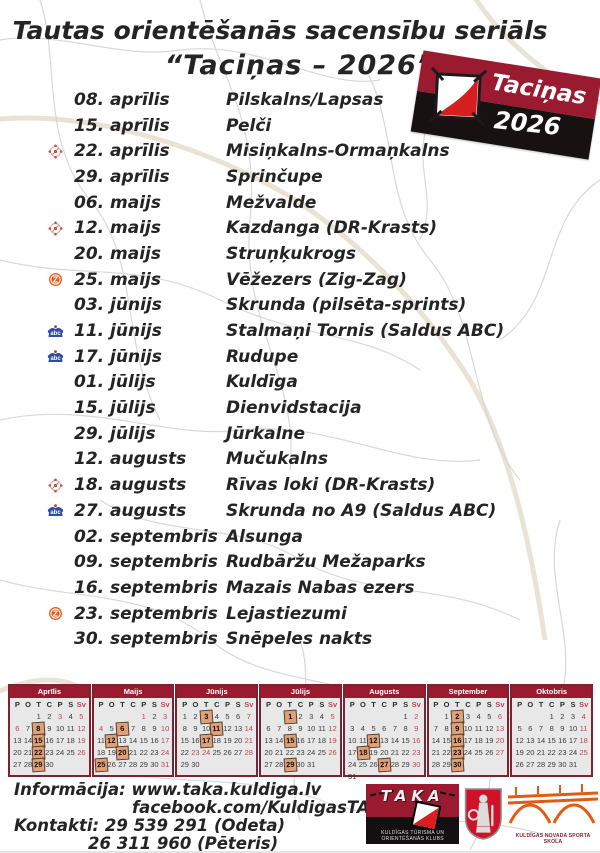 The image size is (600, 853). Describe the element at coordinates (277, 459) in the screenshot. I see `event-location: Mučukalns` at that location.